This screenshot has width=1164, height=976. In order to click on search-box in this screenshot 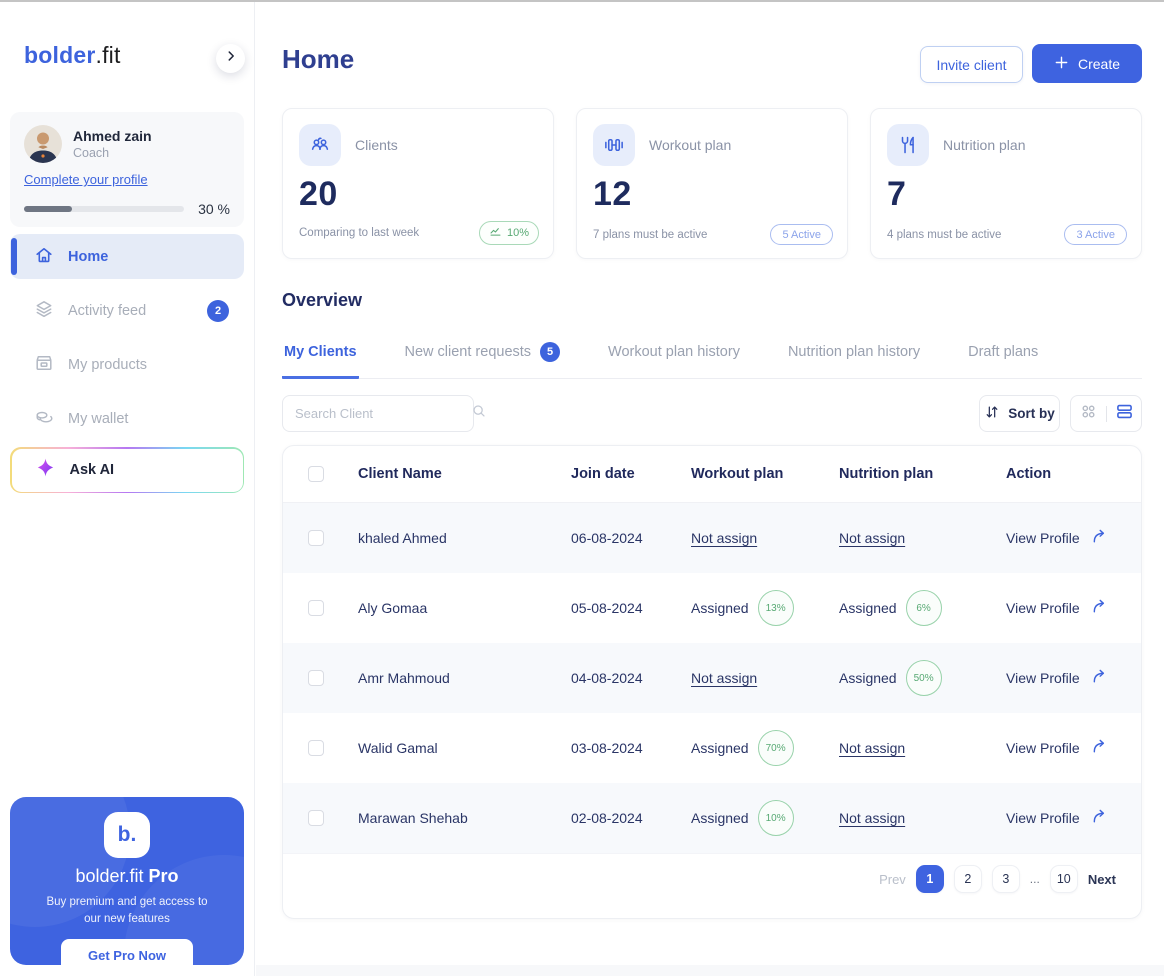, I will do `click(383, 413)`.